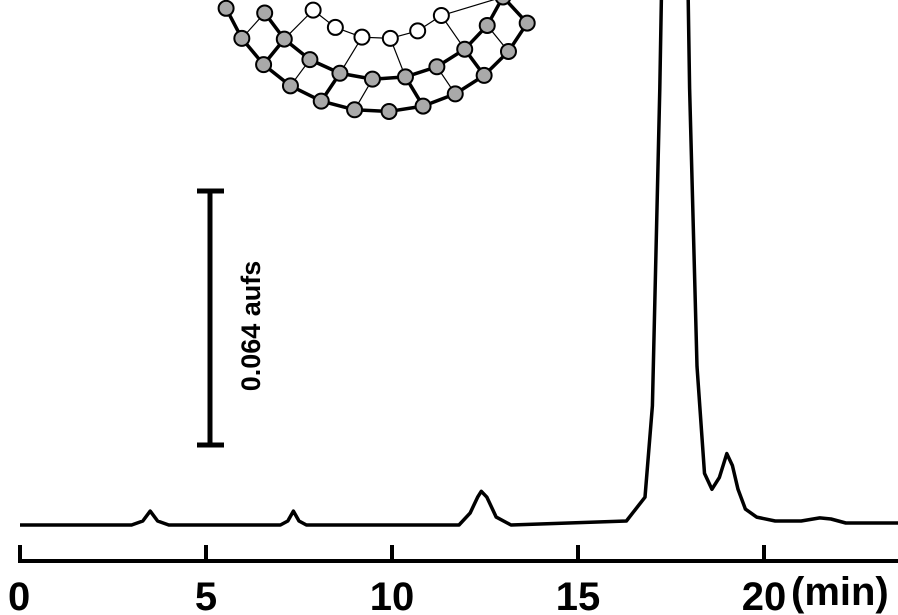 Image resolution: width=898 pixels, height=615 pixels. What do you see at coordinates (19, 595) in the screenshot?
I see `x-tick-label: 0` at bounding box center [19, 595].